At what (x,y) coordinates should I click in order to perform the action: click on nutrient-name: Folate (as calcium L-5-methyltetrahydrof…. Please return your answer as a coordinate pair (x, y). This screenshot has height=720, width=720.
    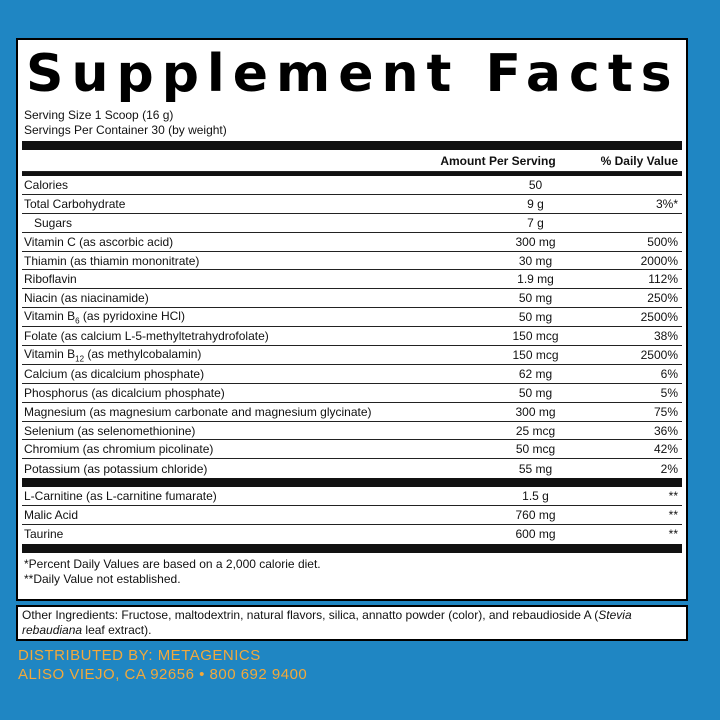
    Looking at the image, I should click on (146, 336).